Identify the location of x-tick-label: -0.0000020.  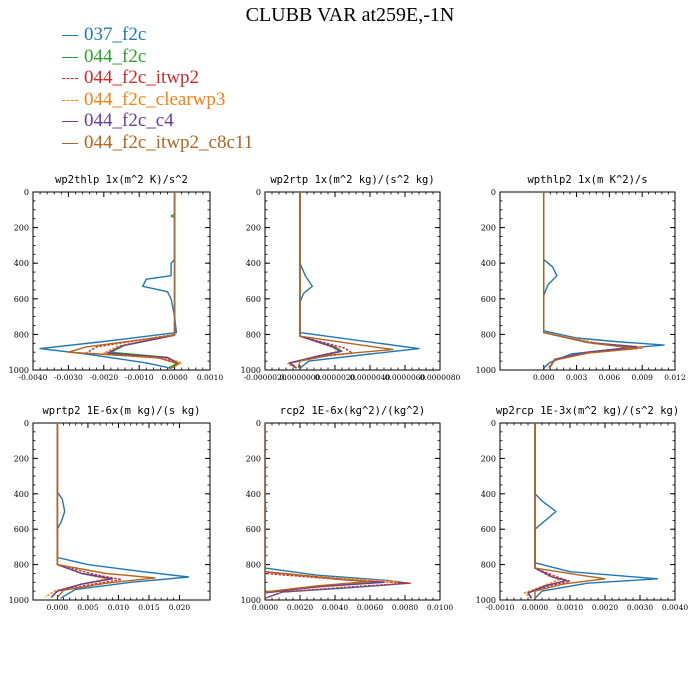
(264, 377).